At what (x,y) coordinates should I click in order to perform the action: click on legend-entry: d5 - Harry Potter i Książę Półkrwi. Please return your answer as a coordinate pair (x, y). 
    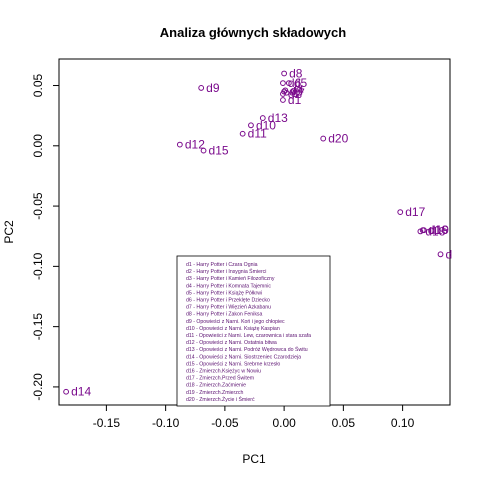
    Looking at the image, I should click on (224, 293).